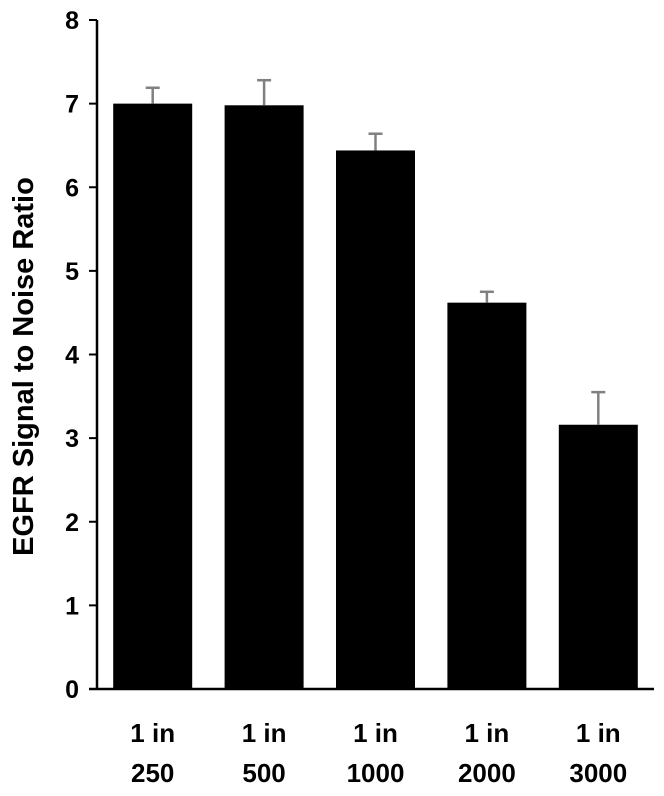 The height and width of the screenshot is (796, 664). What do you see at coordinates (152, 773) in the screenshot?
I see `x-category-label-line: 250` at bounding box center [152, 773].